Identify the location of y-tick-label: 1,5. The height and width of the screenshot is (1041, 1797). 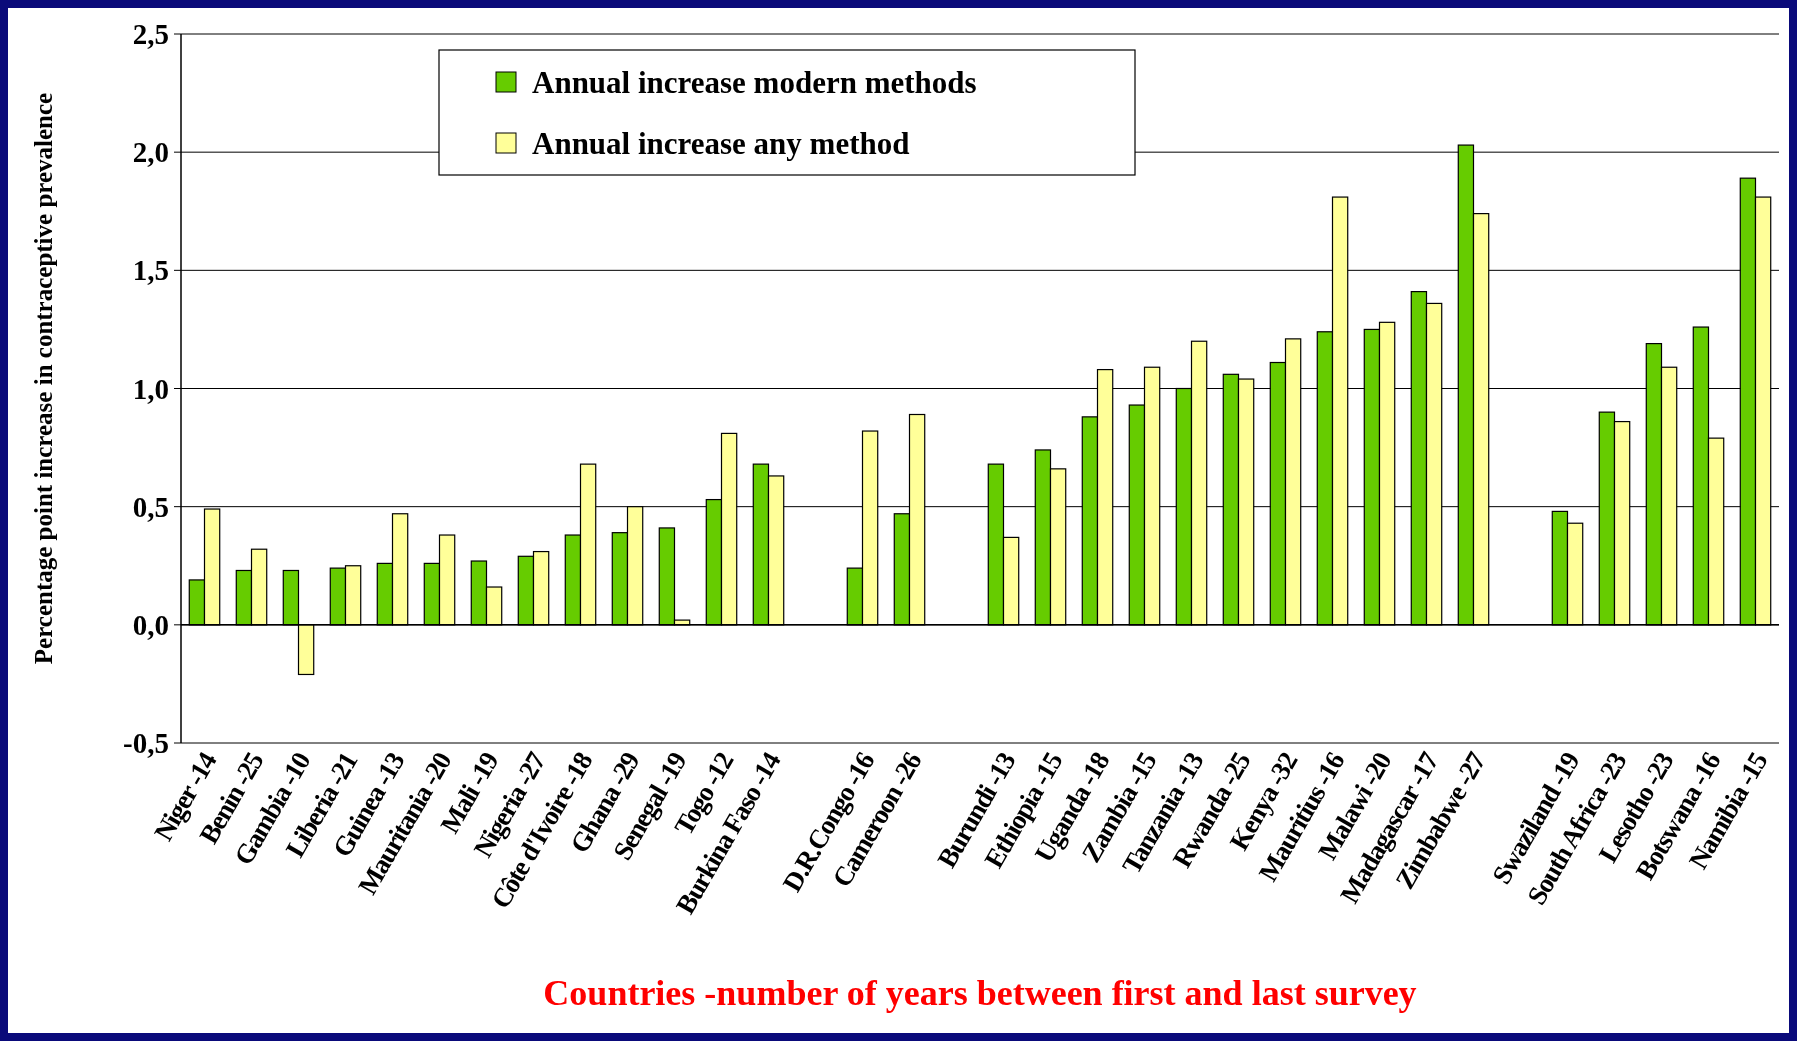
(150, 270).